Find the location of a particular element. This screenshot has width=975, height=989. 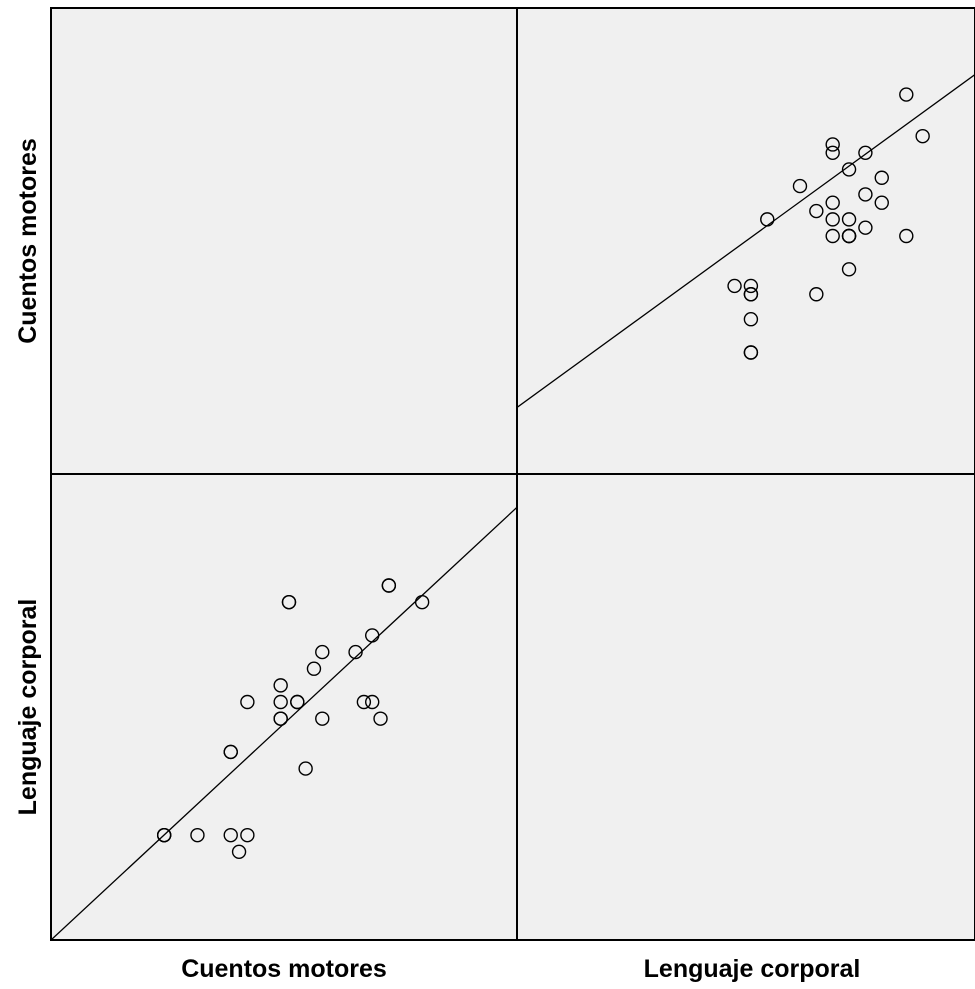

y-axis-label-cuentos-motores: Cuentos motores is located at coordinates (28, 241).